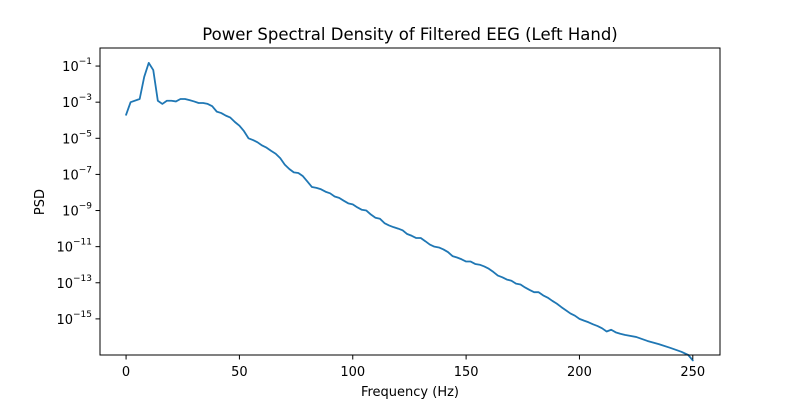 The image size is (800, 400). What do you see at coordinates (466, 372) in the screenshot?
I see `x-tick-label: 150` at bounding box center [466, 372].